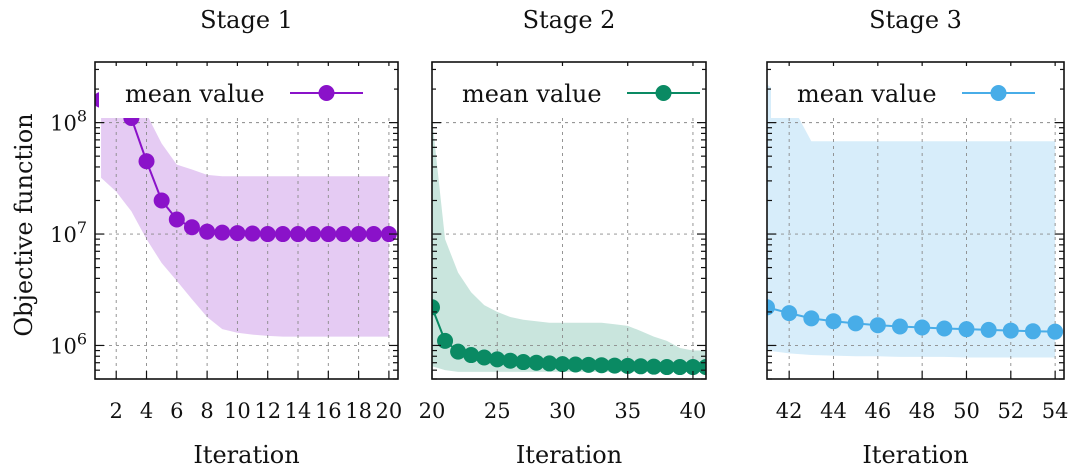  Describe the element at coordinates (68, 232) in the screenshot. I see `panel-stage-1-ytick-label: 10⁷` at that location.